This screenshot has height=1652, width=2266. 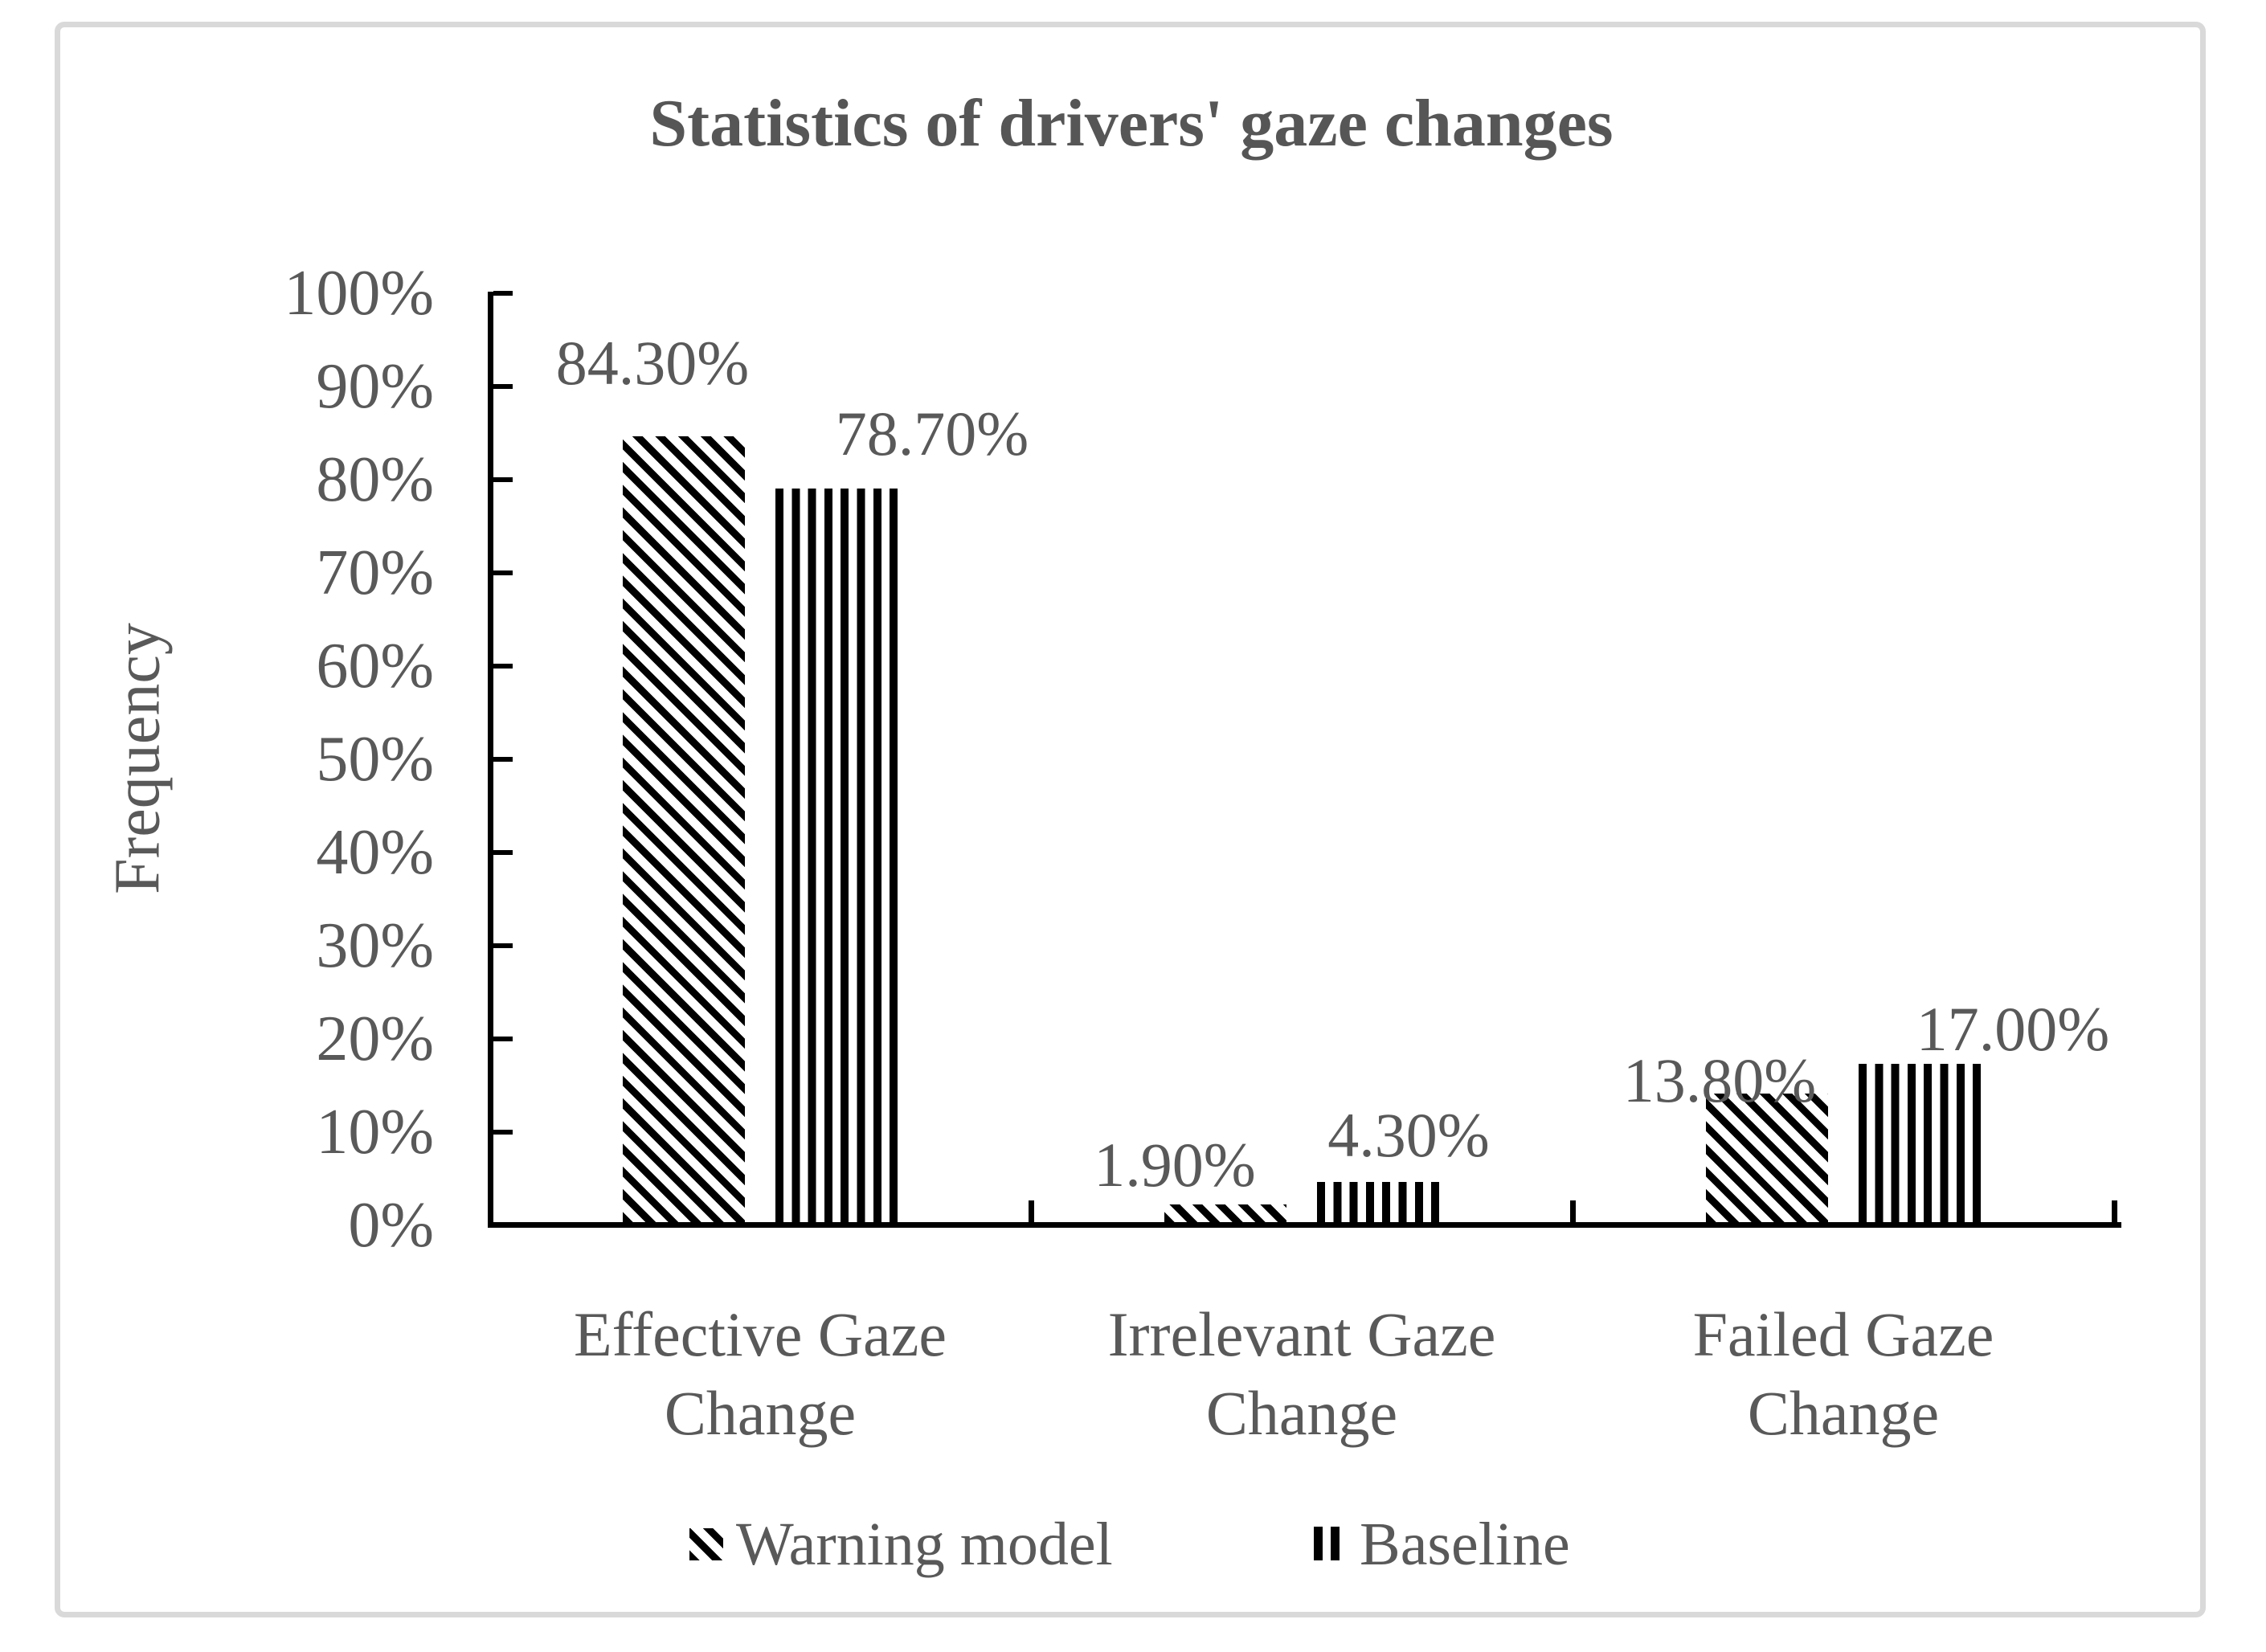 I want to click on y-tick-label: 50%, so click(x=375, y=760).